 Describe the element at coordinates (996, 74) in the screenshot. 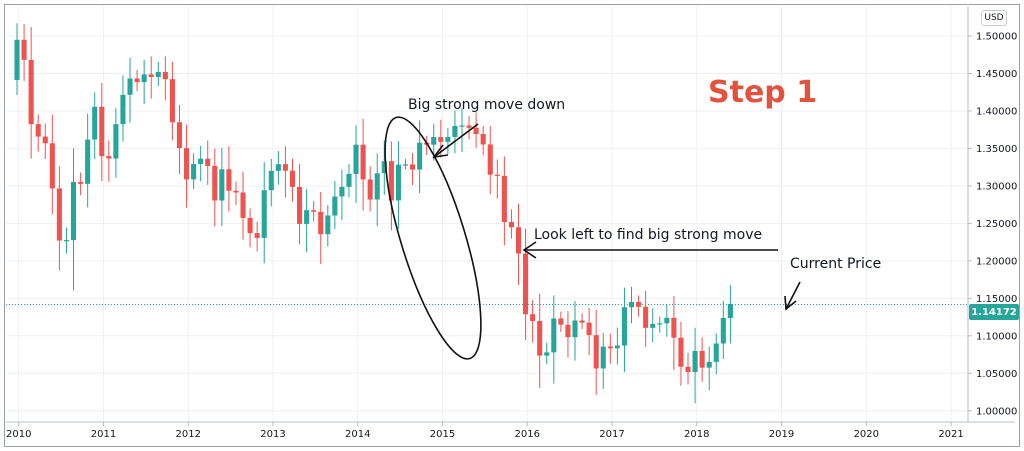

I see `y-tick-label: 1.45000` at that location.